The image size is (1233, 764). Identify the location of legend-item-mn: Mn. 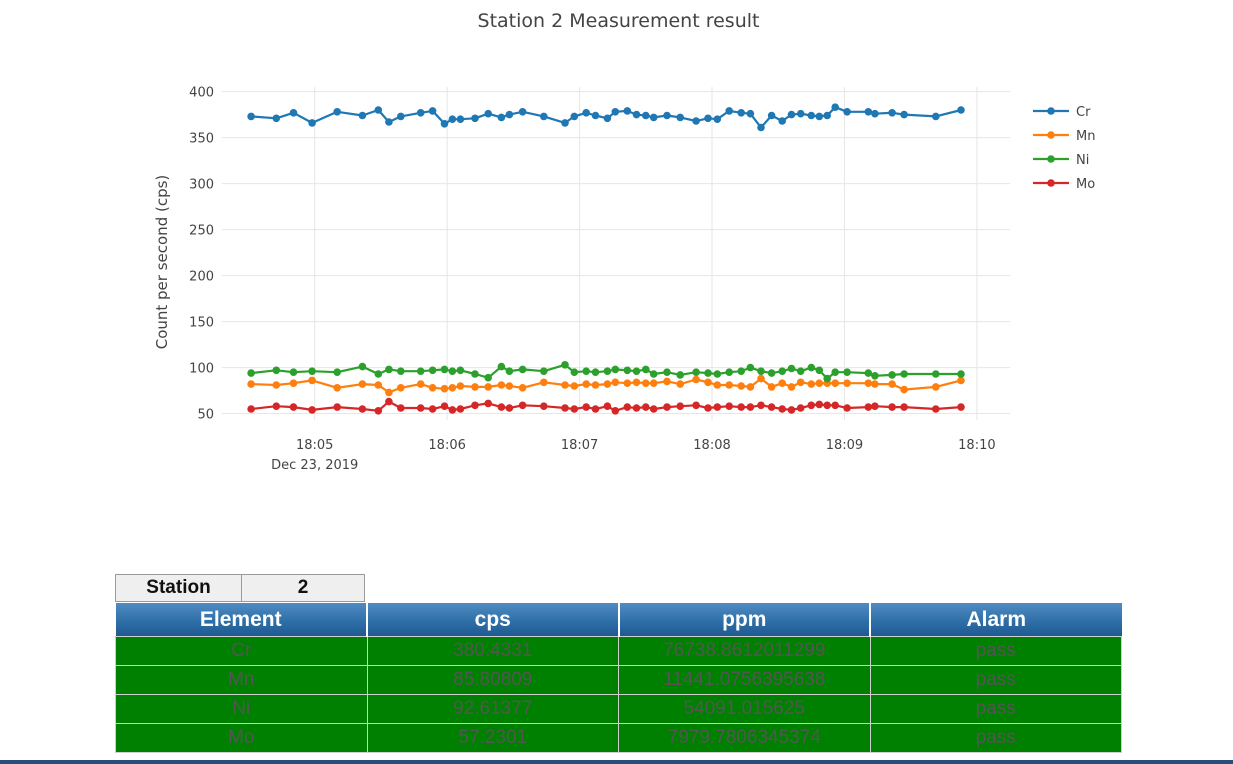
(1064, 136).